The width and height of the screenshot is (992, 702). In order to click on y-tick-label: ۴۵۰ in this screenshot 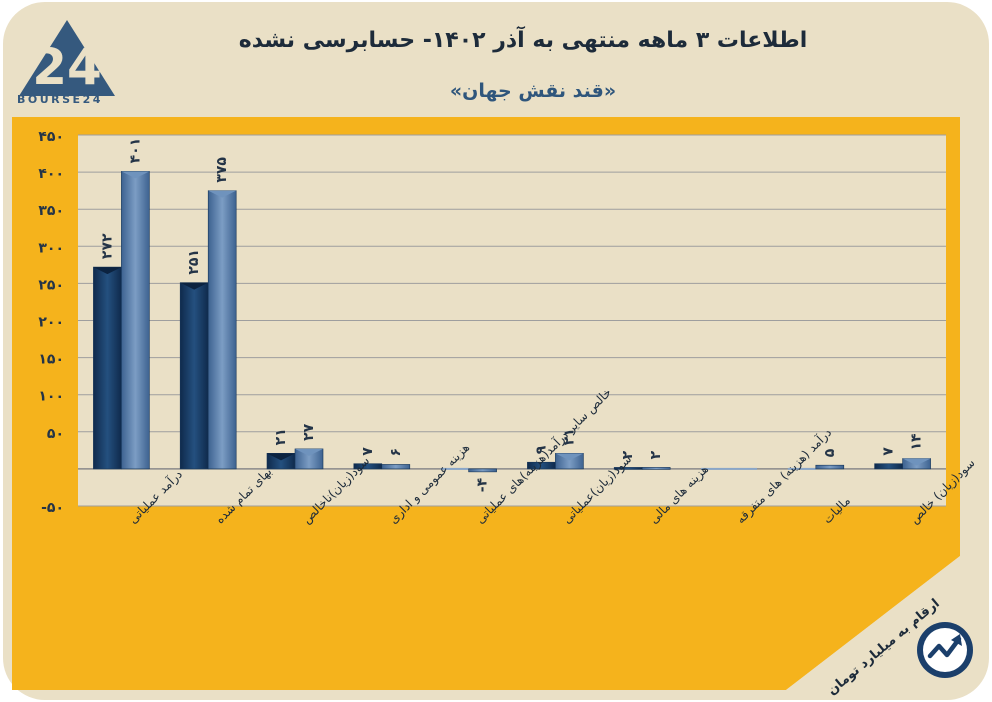, I will do `click(51, 137)`.